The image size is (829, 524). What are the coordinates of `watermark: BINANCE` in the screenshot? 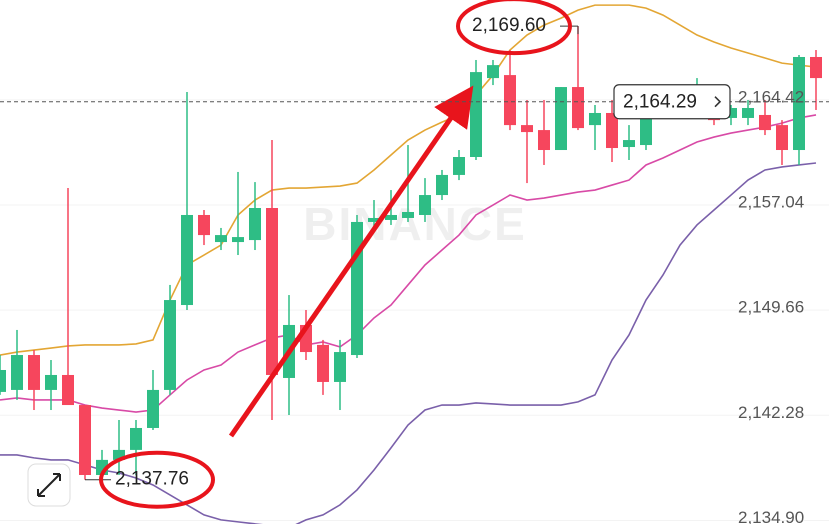 It's located at (415, 224).